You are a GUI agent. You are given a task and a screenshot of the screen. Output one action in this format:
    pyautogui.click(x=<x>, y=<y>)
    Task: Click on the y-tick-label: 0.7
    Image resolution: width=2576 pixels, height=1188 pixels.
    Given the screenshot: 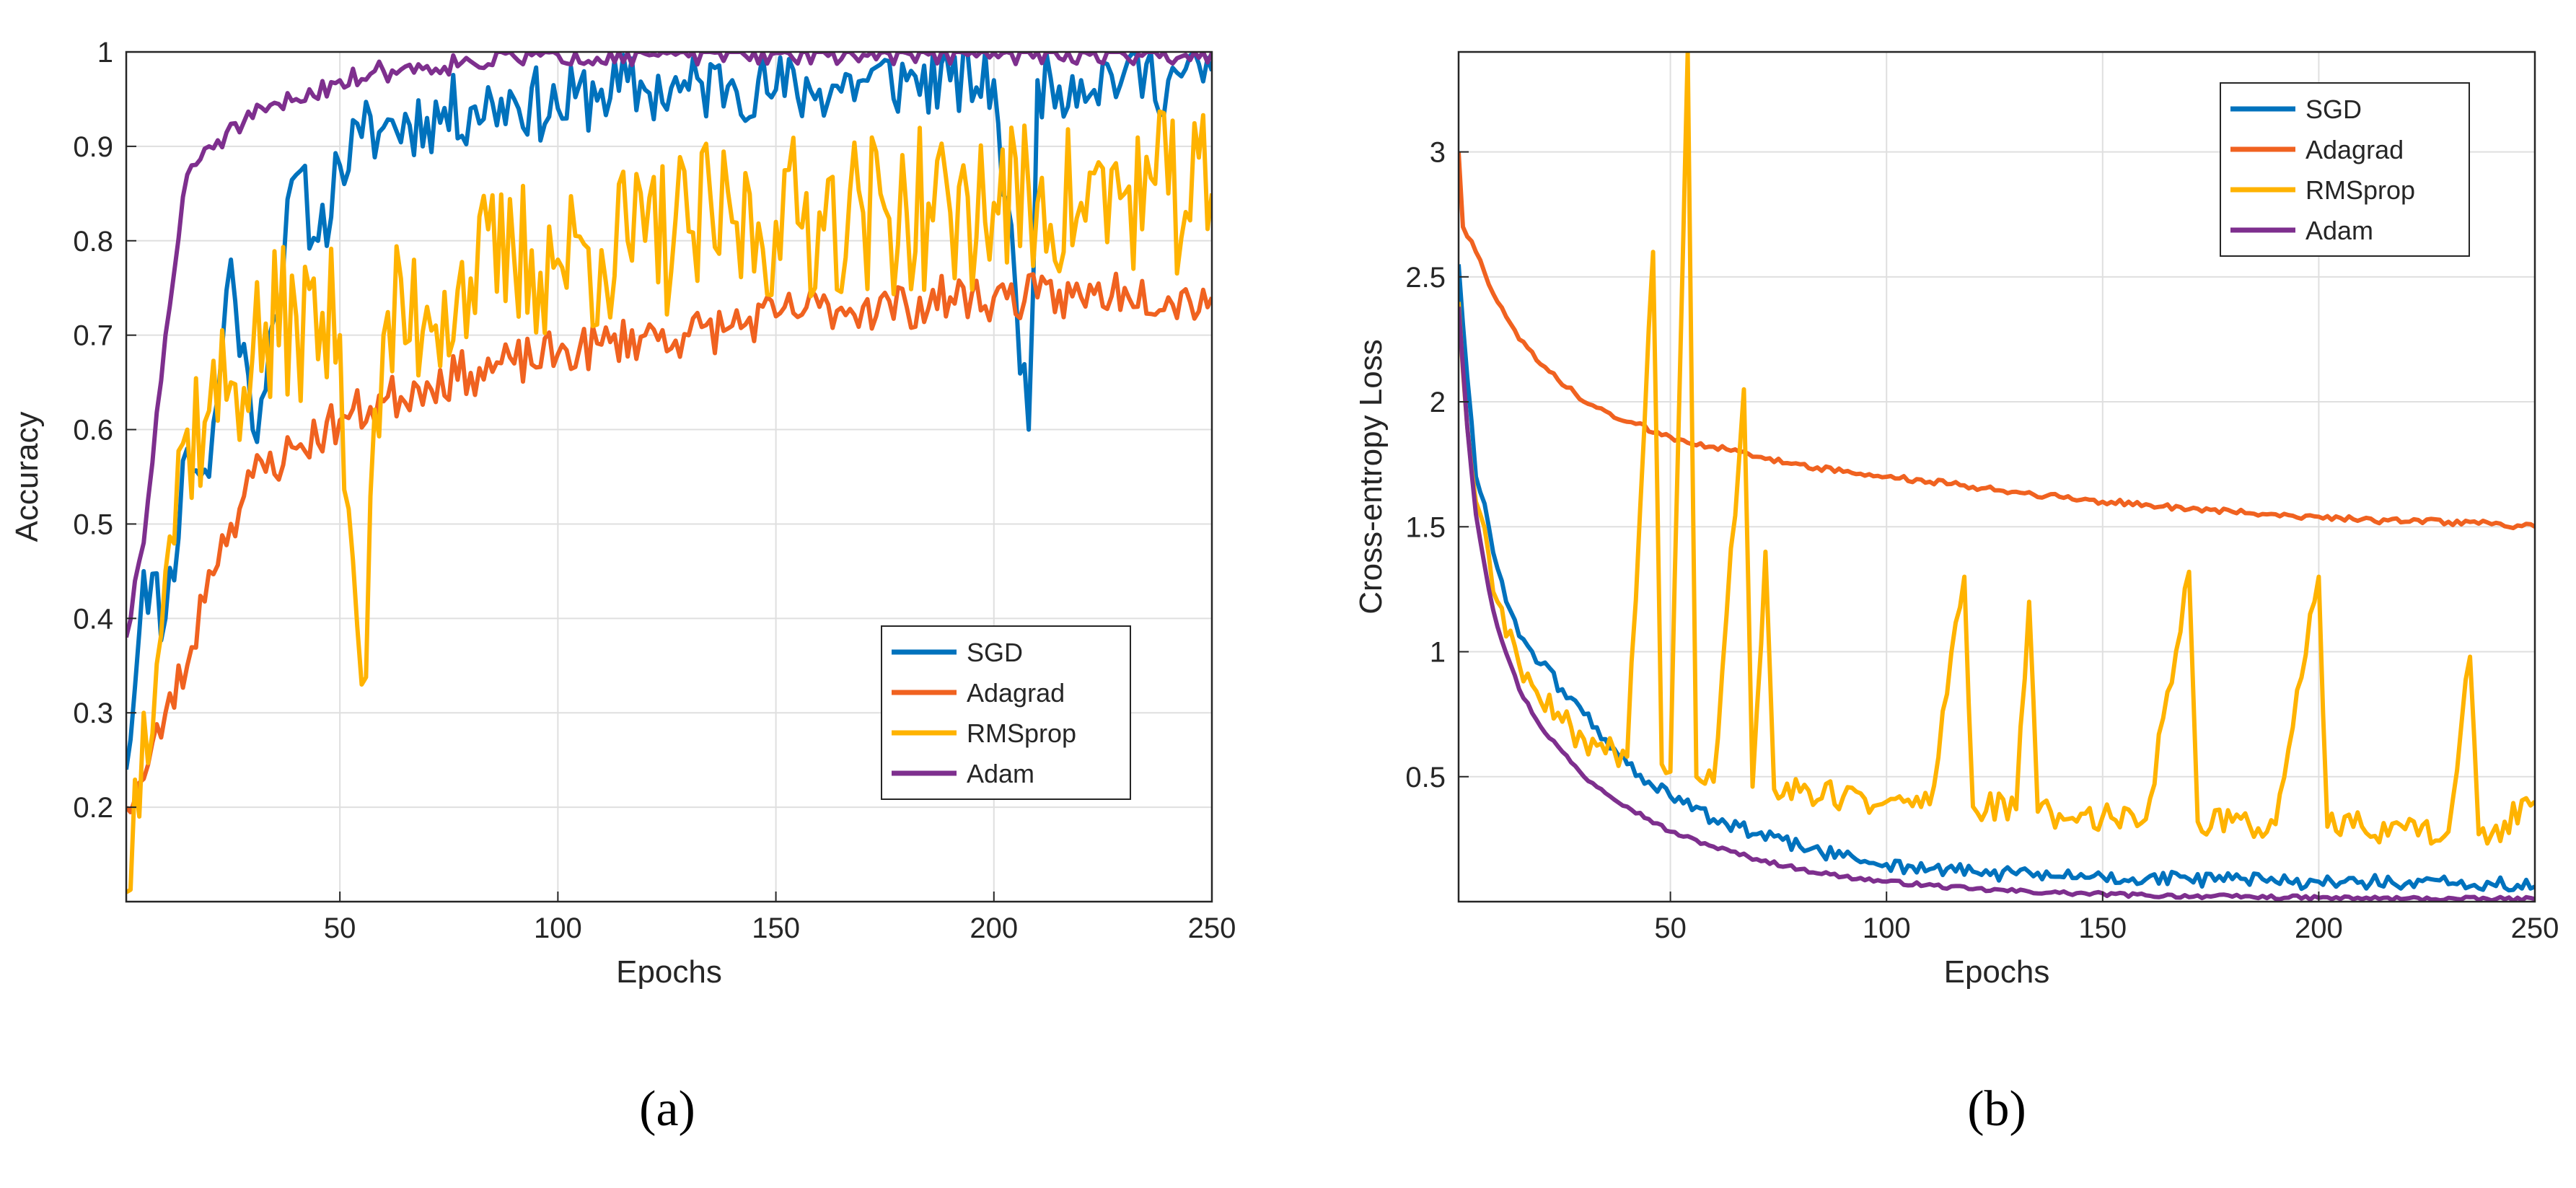 What is the action you would take?
    pyautogui.click(x=93, y=336)
    